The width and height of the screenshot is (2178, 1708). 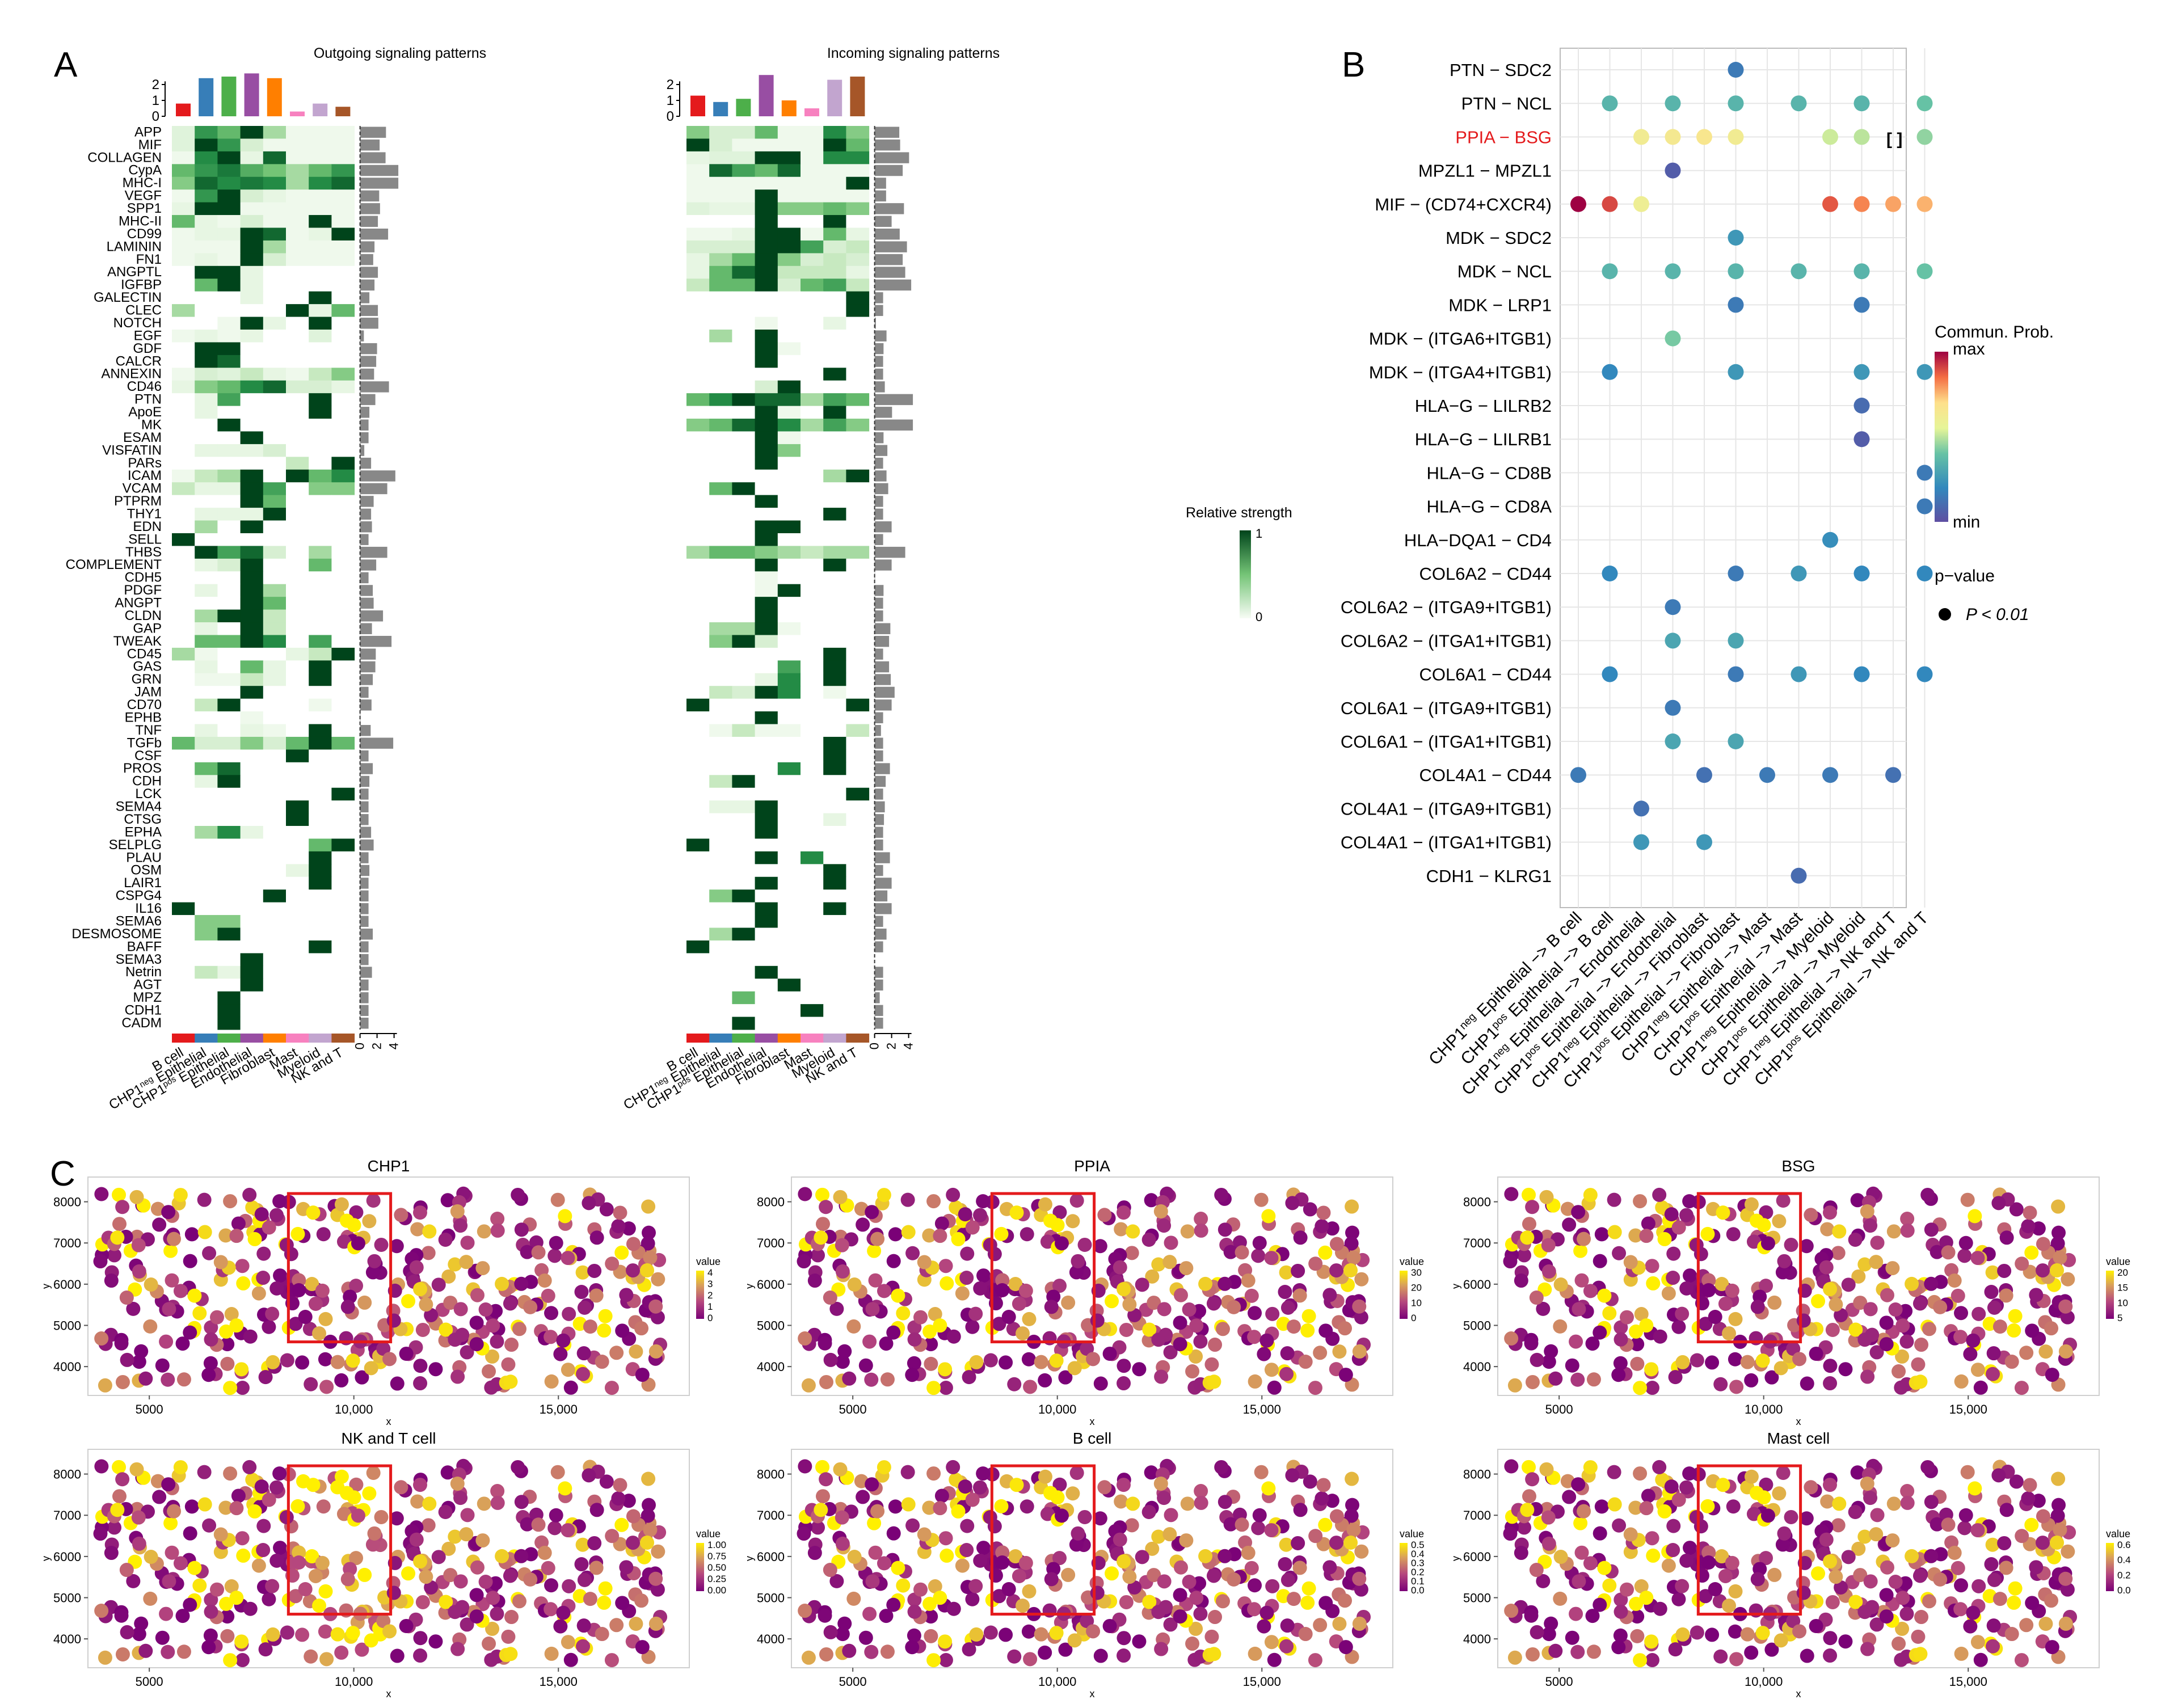 What do you see at coordinates (138, 603) in the screenshot?
I see `pathway-label: ANGPT` at bounding box center [138, 603].